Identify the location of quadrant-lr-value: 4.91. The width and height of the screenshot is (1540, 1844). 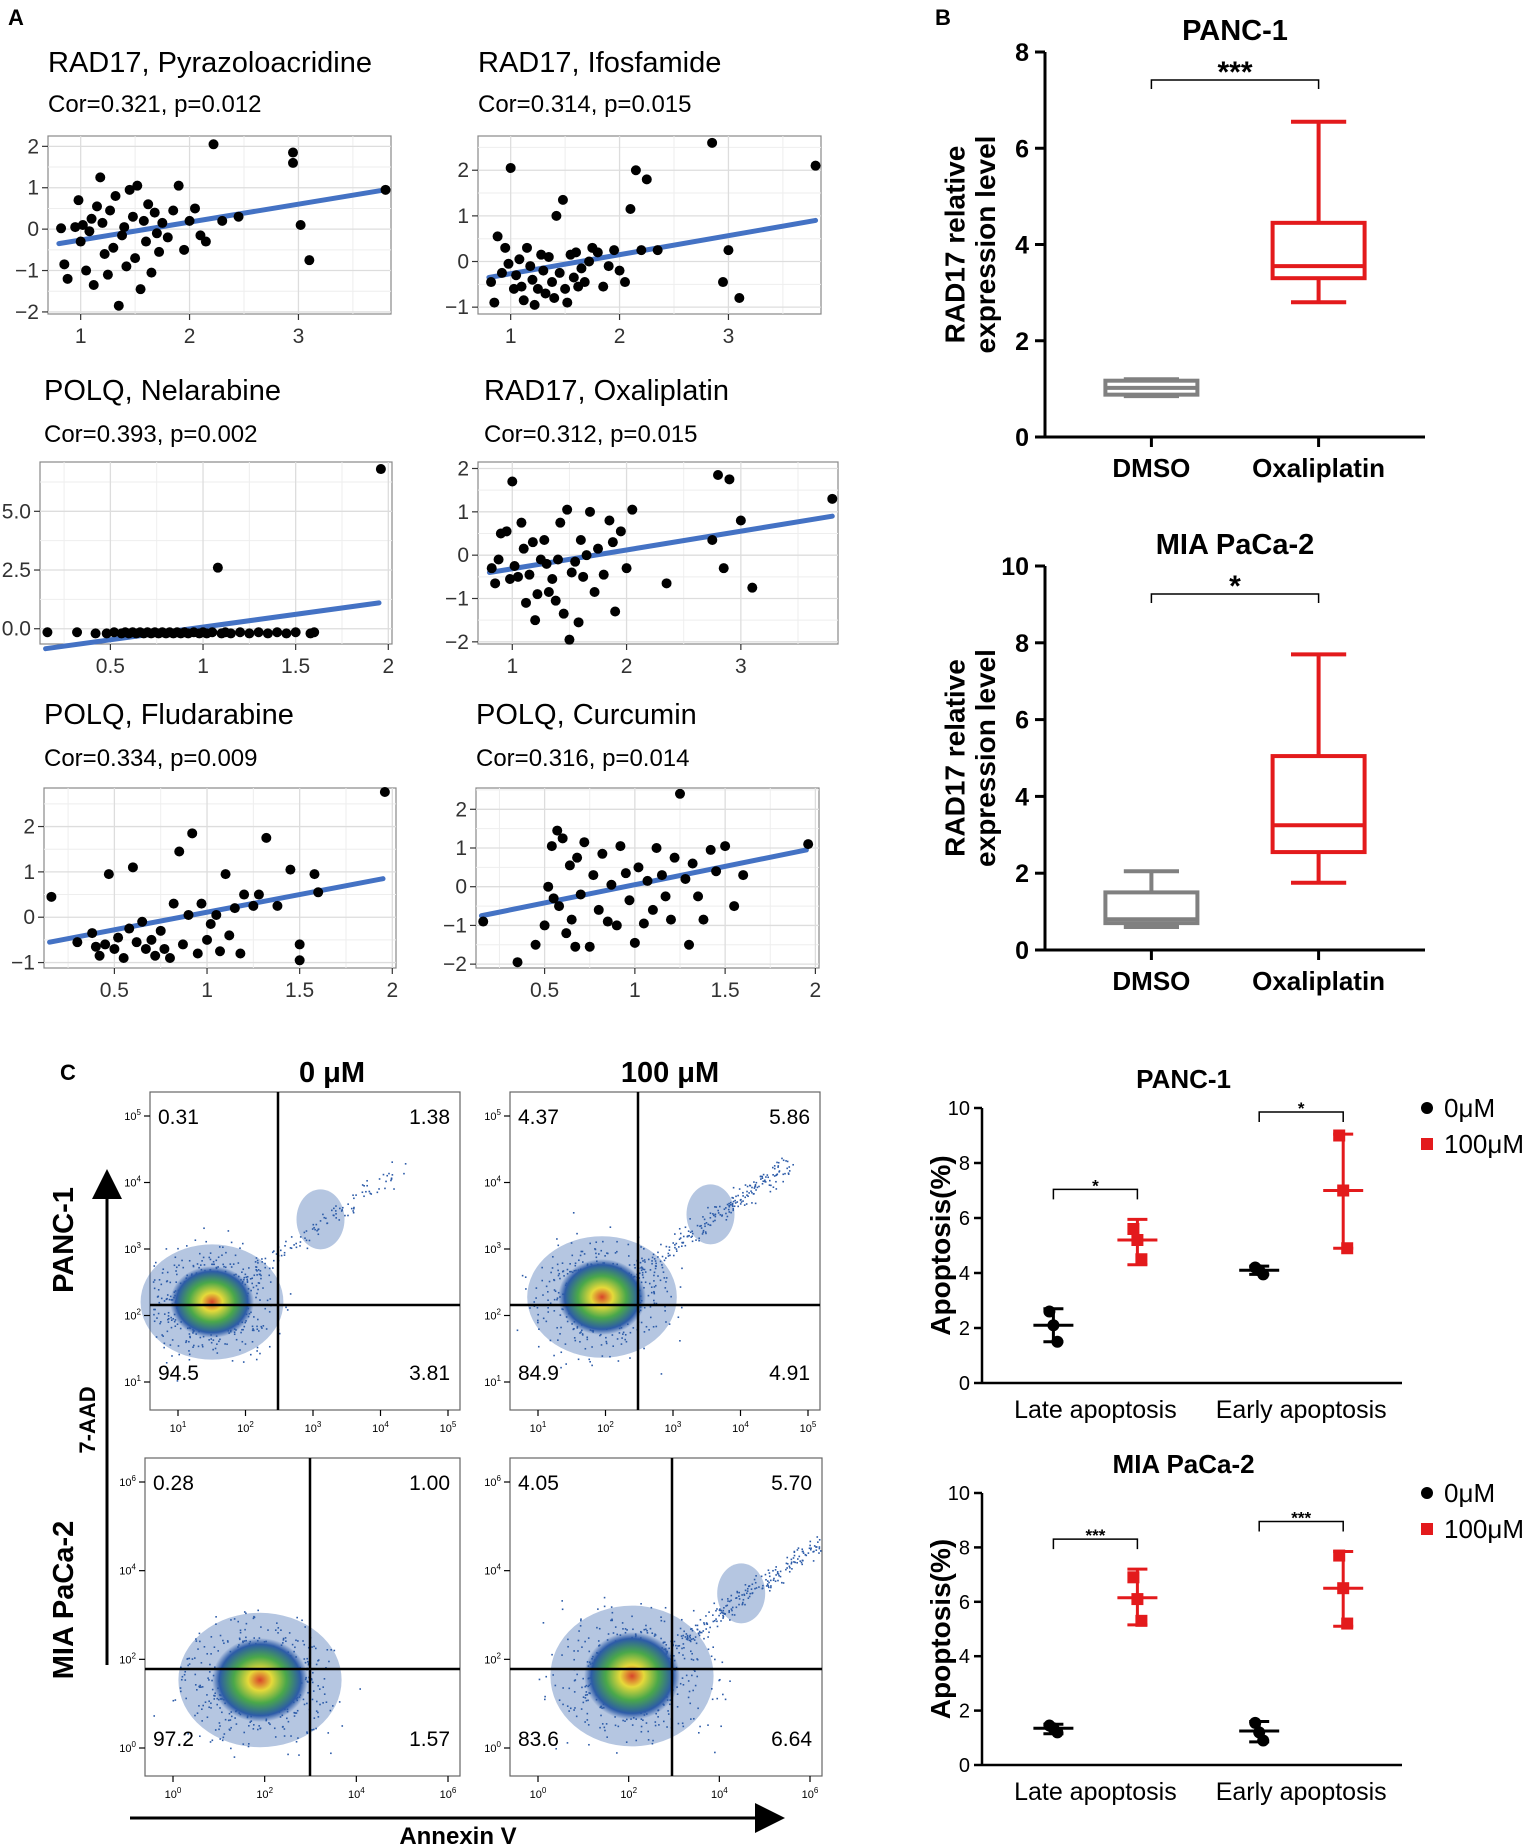
(789, 1373).